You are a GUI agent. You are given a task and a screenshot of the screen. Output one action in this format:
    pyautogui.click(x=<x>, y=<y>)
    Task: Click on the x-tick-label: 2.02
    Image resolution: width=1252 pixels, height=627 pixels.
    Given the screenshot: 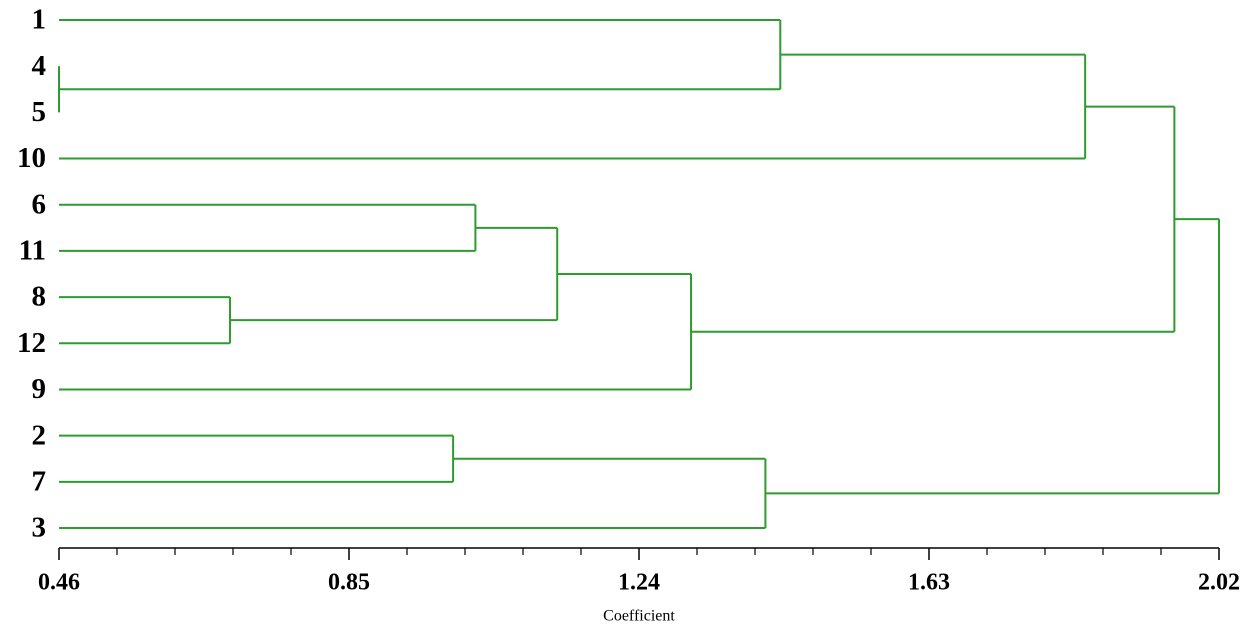 What is the action you would take?
    pyautogui.click(x=1219, y=583)
    